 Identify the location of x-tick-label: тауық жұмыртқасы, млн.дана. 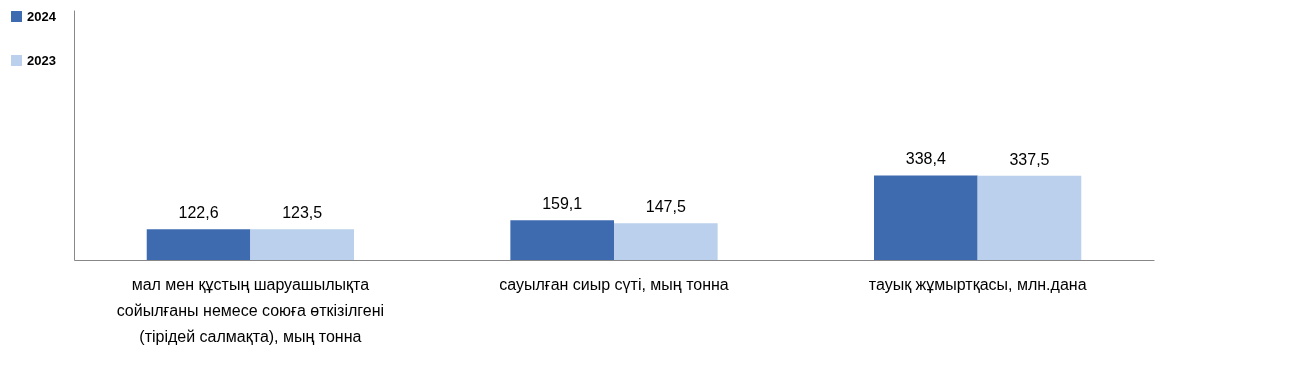
(977, 284).